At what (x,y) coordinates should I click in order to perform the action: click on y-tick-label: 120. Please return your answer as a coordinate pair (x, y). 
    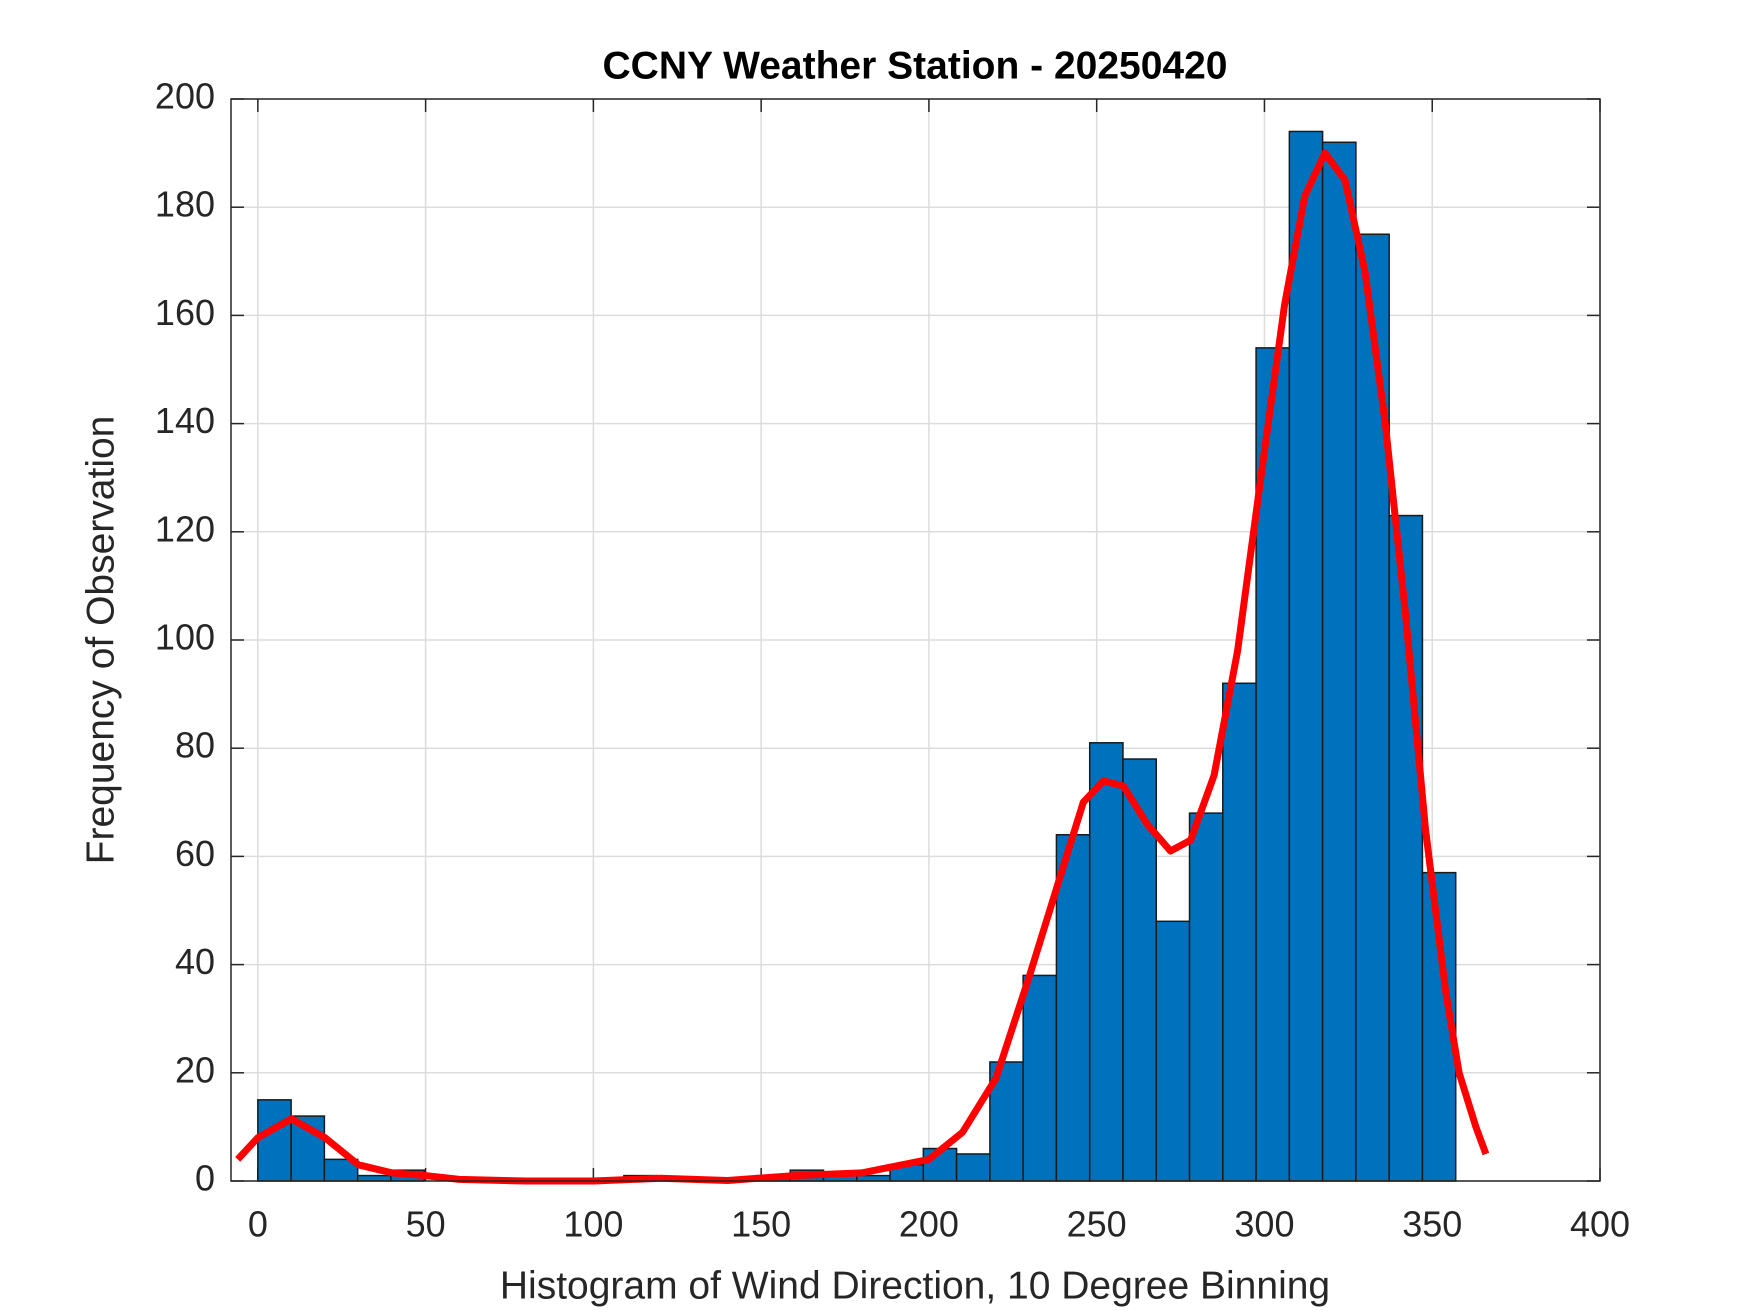
    Looking at the image, I should click on (185, 528).